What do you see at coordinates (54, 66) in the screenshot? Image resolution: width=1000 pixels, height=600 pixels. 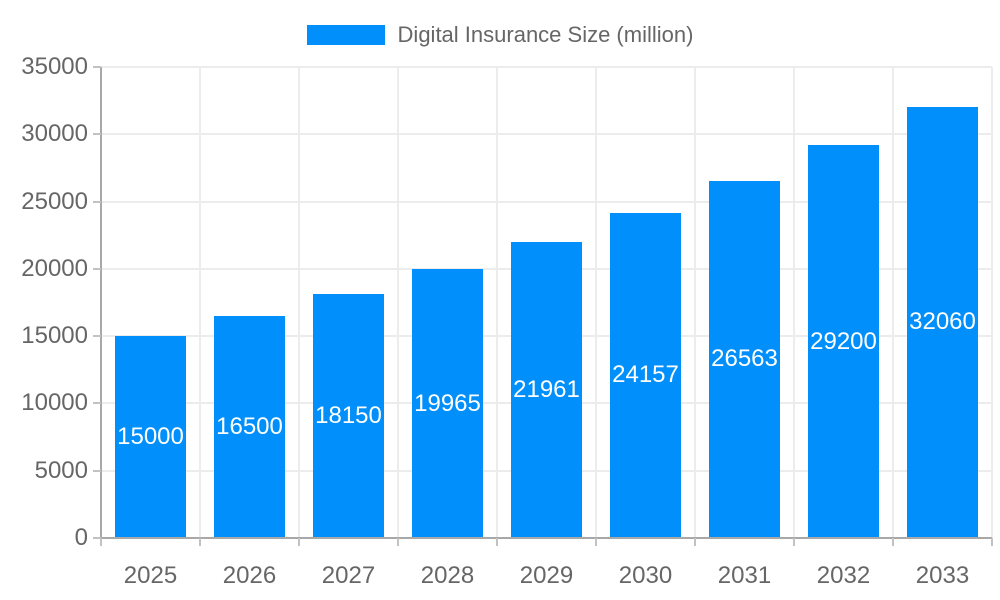 I see `y-tick-label: 35000` at bounding box center [54, 66].